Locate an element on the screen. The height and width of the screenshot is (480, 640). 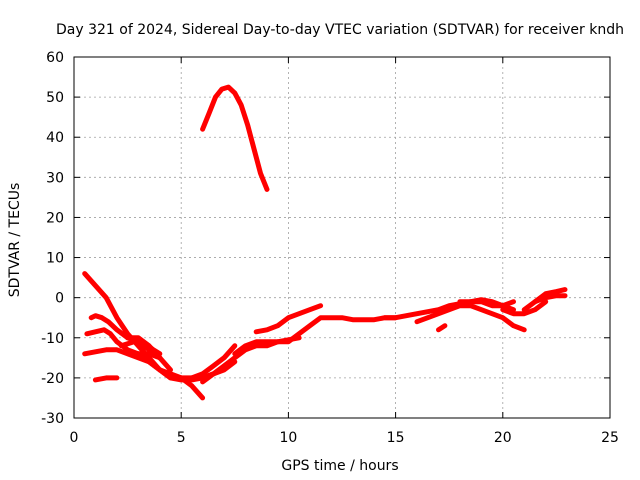
y-tick-label: 50 is located at coordinates (55, 98).